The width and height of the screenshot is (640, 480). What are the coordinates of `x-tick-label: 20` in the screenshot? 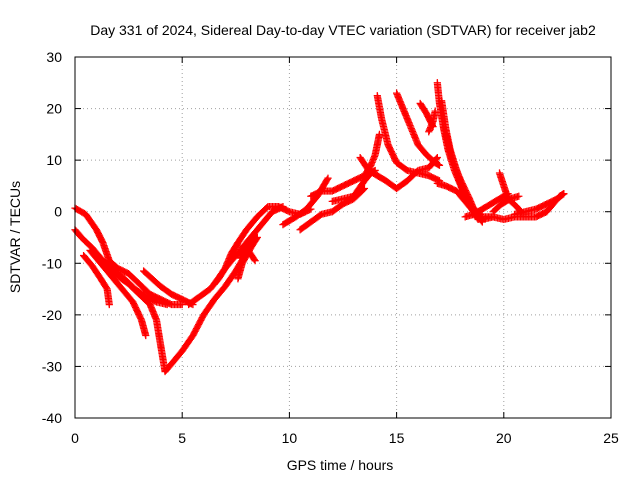 It's located at (504, 438).